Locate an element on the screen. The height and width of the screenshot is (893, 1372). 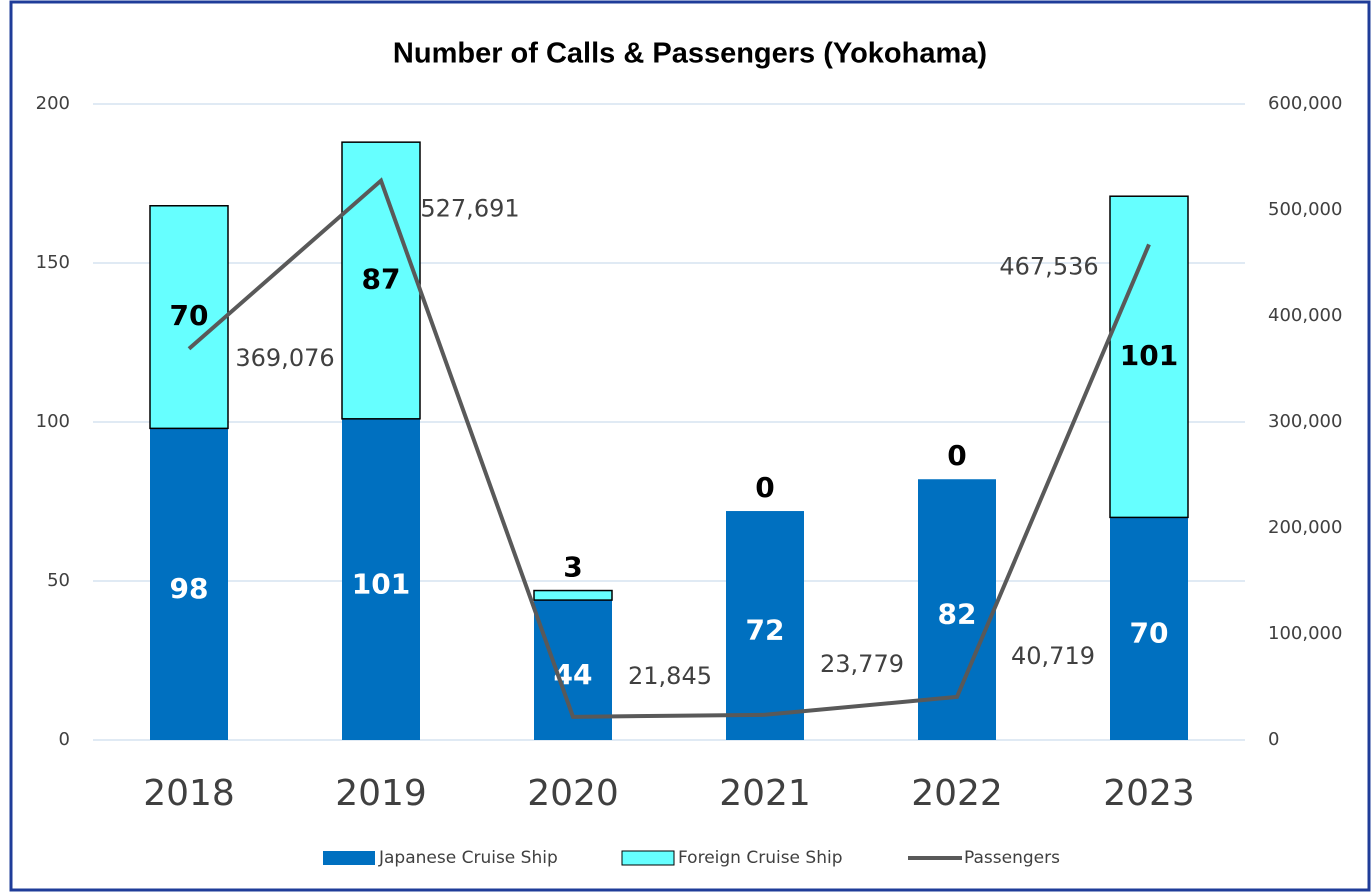
y-tick-label: 200 is located at coordinates (53, 103).